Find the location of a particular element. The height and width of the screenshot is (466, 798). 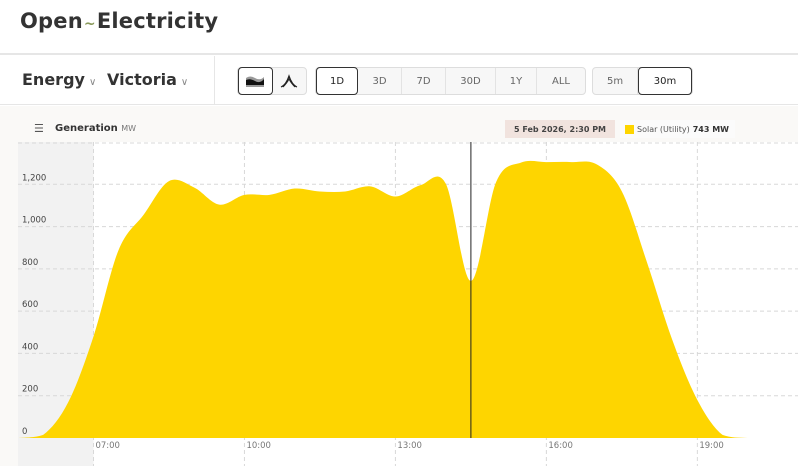

tooltip-date: 5 Feb 2026, 2:30 PM is located at coordinates (560, 129).